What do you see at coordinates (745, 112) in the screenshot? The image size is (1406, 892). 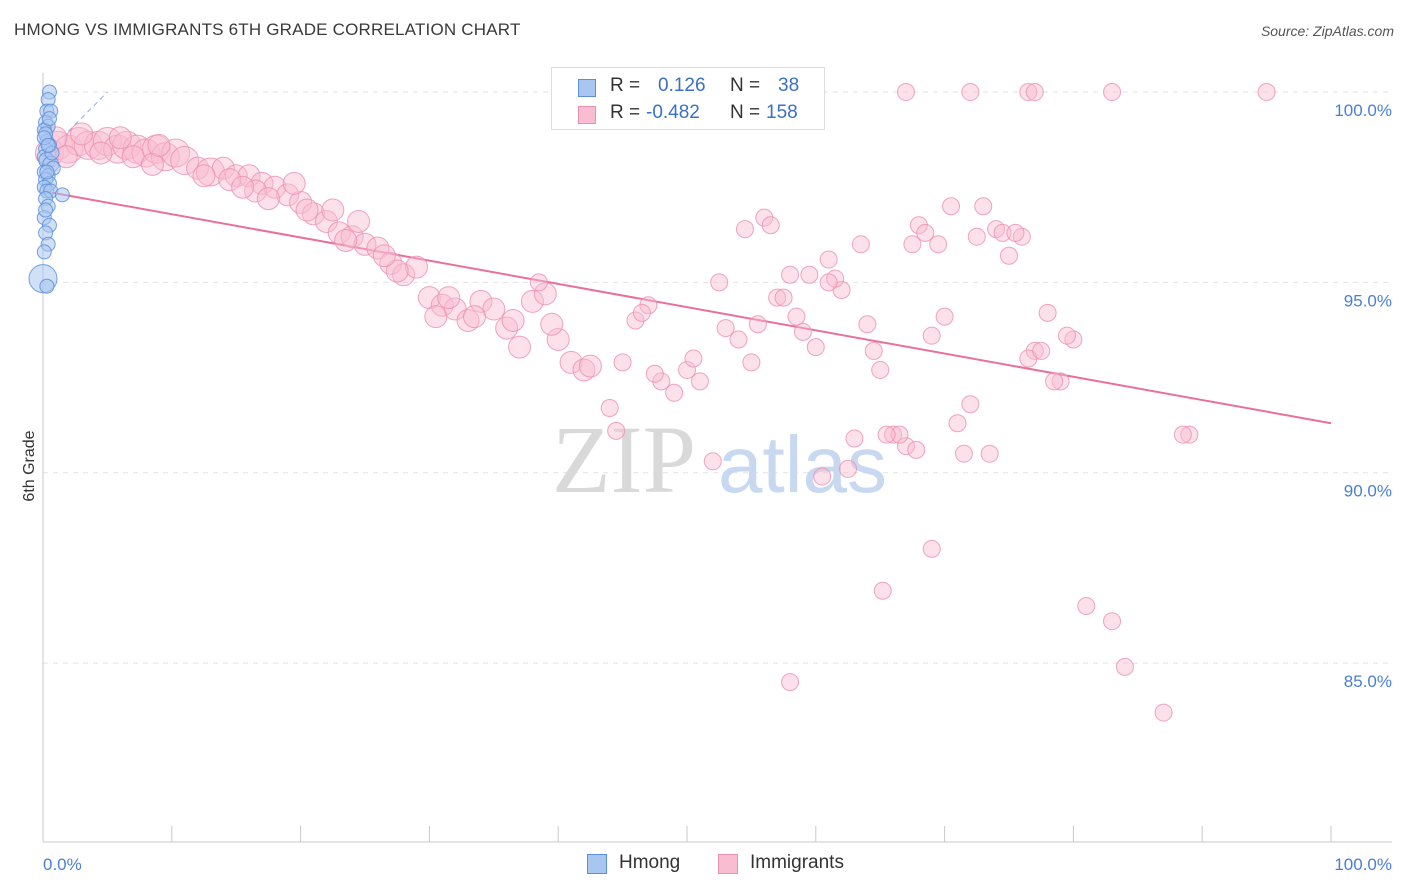 I see `n-label: N =` at bounding box center [745, 112].